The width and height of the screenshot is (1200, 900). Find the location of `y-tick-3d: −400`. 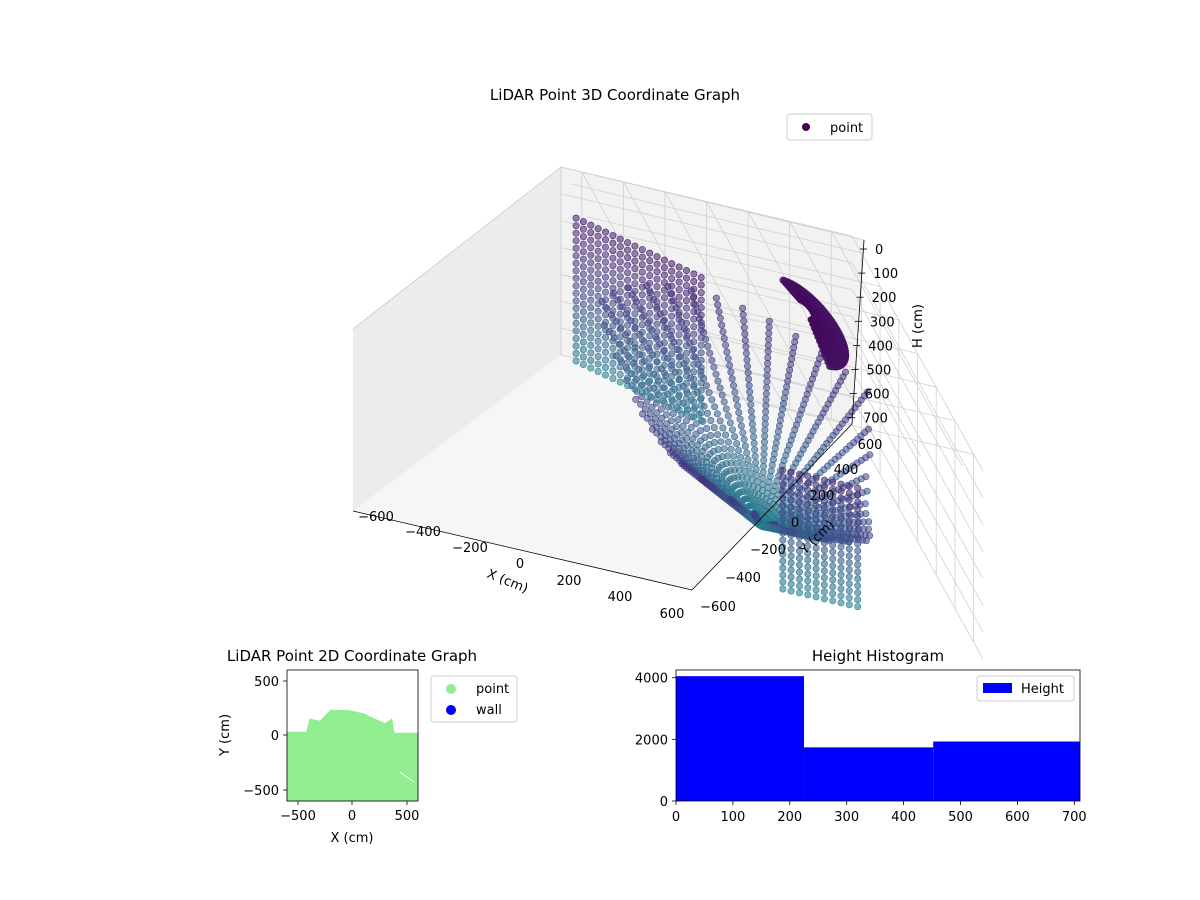

y-tick-3d: −400 is located at coordinates (743, 578).